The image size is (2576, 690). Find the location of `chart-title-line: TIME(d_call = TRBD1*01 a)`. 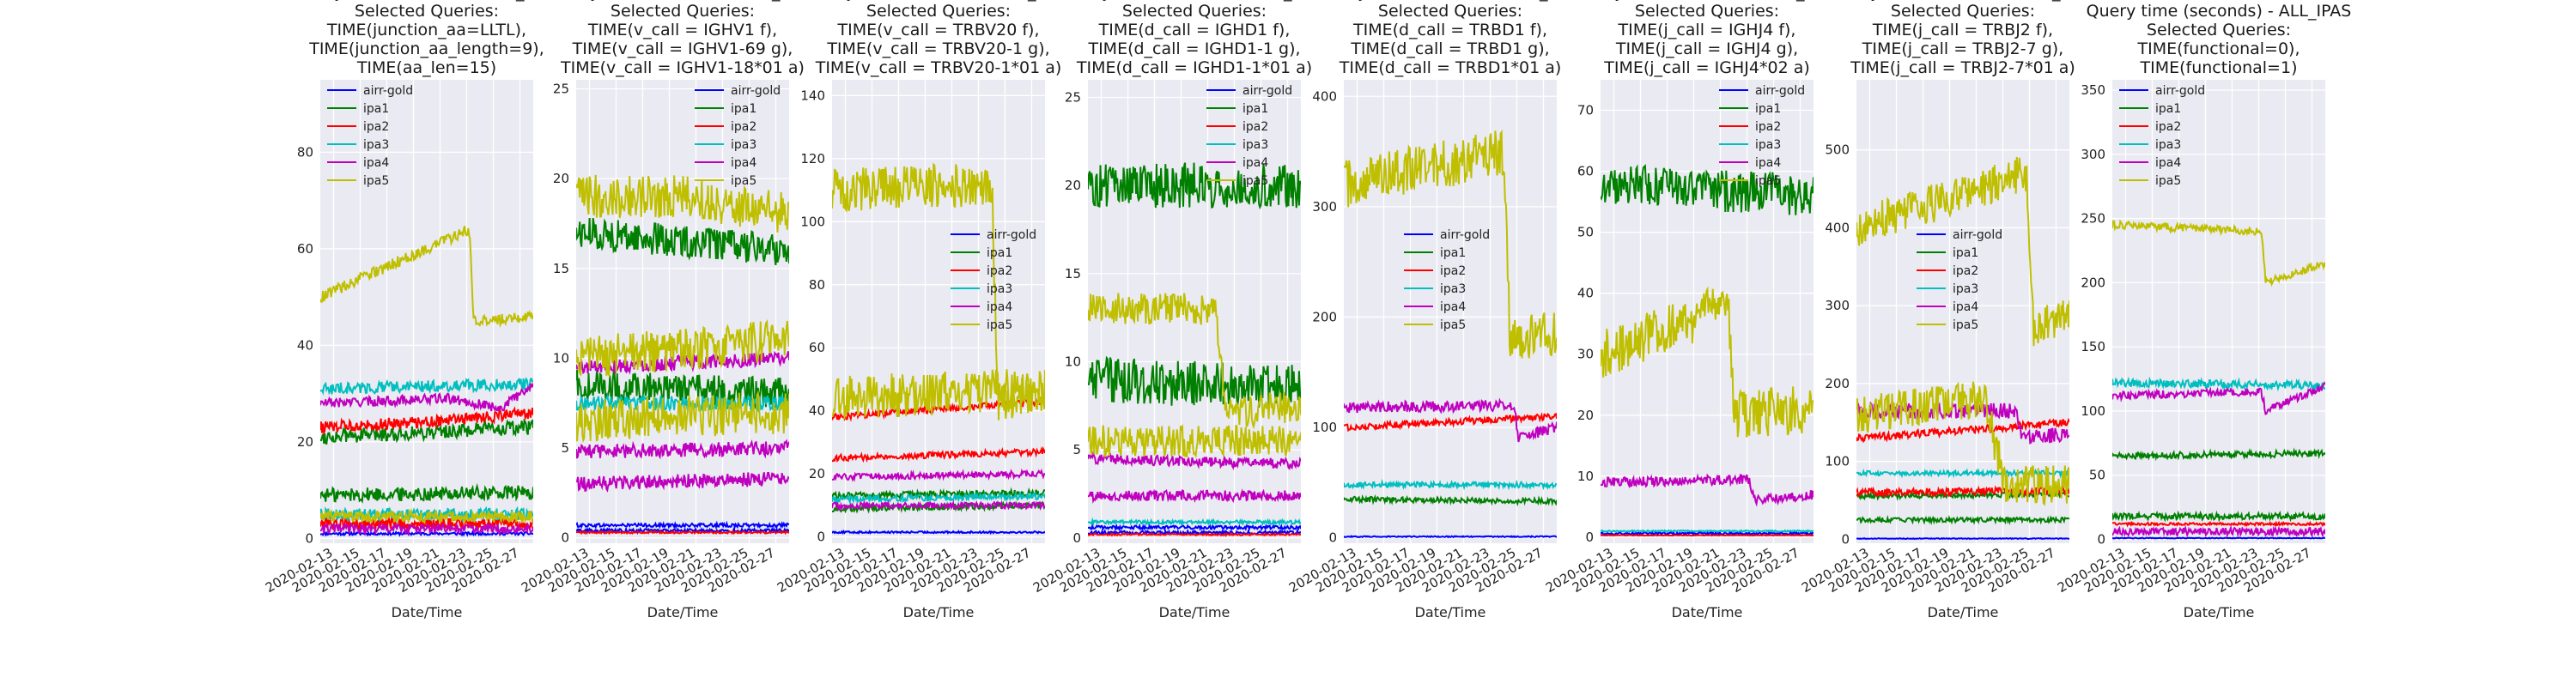

chart-title-line: TIME(d_call = TRBD1*01 a) is located at coordinates (1451, 67).